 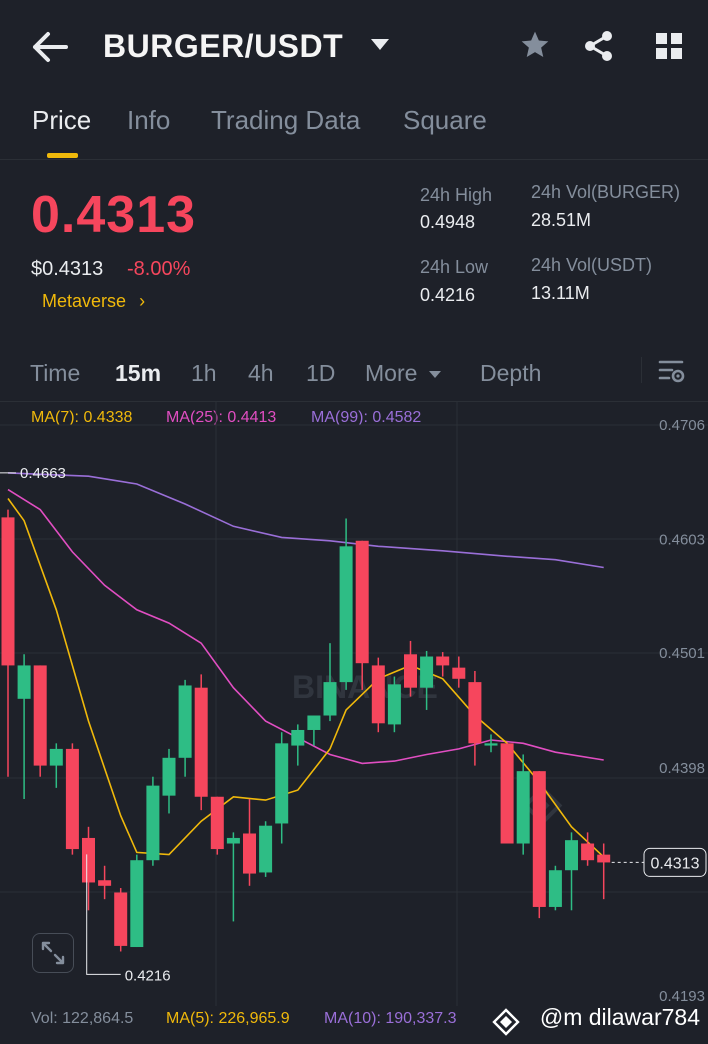 I want to click on low-marker-line, so click(x=103, y=914).